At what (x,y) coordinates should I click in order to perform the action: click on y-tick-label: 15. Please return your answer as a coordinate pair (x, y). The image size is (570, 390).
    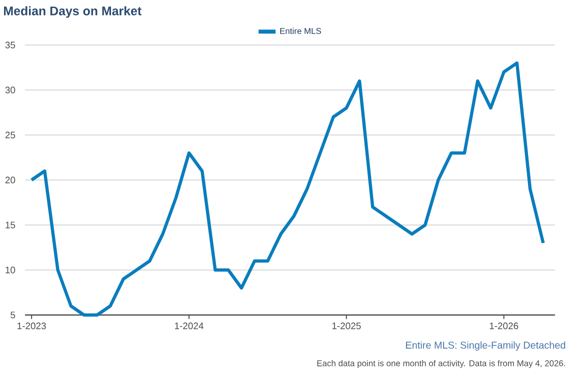
    Looking at the image, I should click on (11, 225).